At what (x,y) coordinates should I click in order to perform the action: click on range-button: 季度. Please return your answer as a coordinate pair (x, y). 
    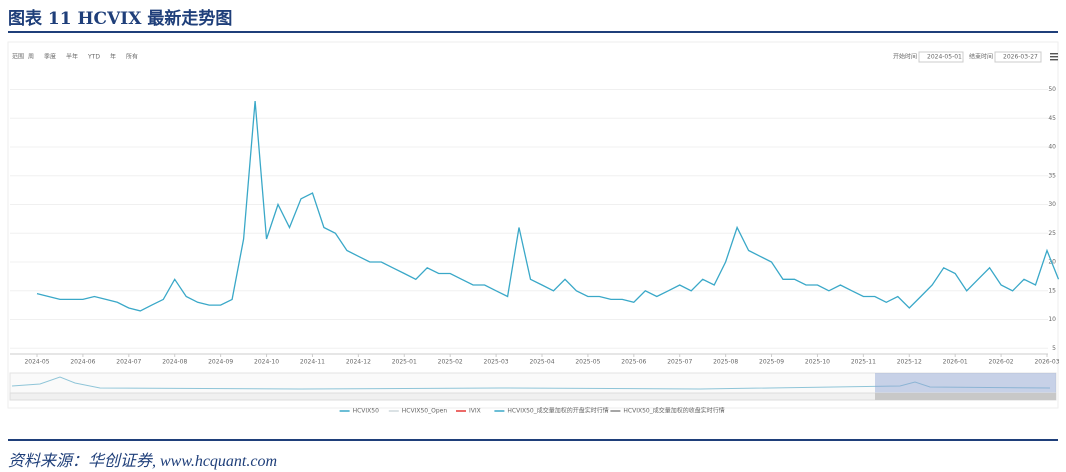
    Looking at the image, I should click on (50, 57).